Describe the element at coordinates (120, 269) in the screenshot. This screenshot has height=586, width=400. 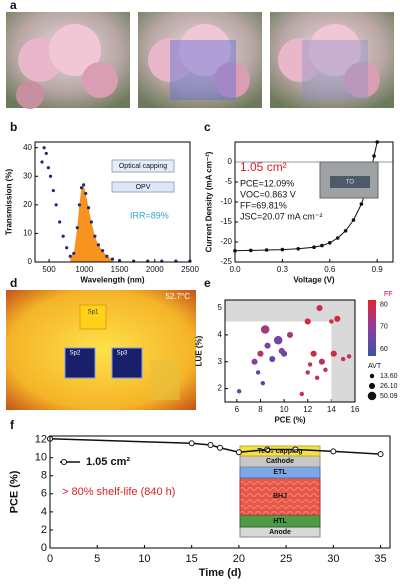
I see `x-tick-label: 1500` at that location.